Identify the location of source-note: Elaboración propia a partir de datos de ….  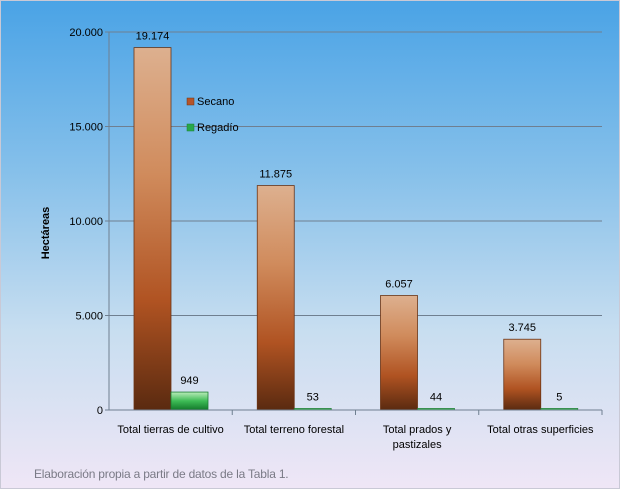
(161, 474).